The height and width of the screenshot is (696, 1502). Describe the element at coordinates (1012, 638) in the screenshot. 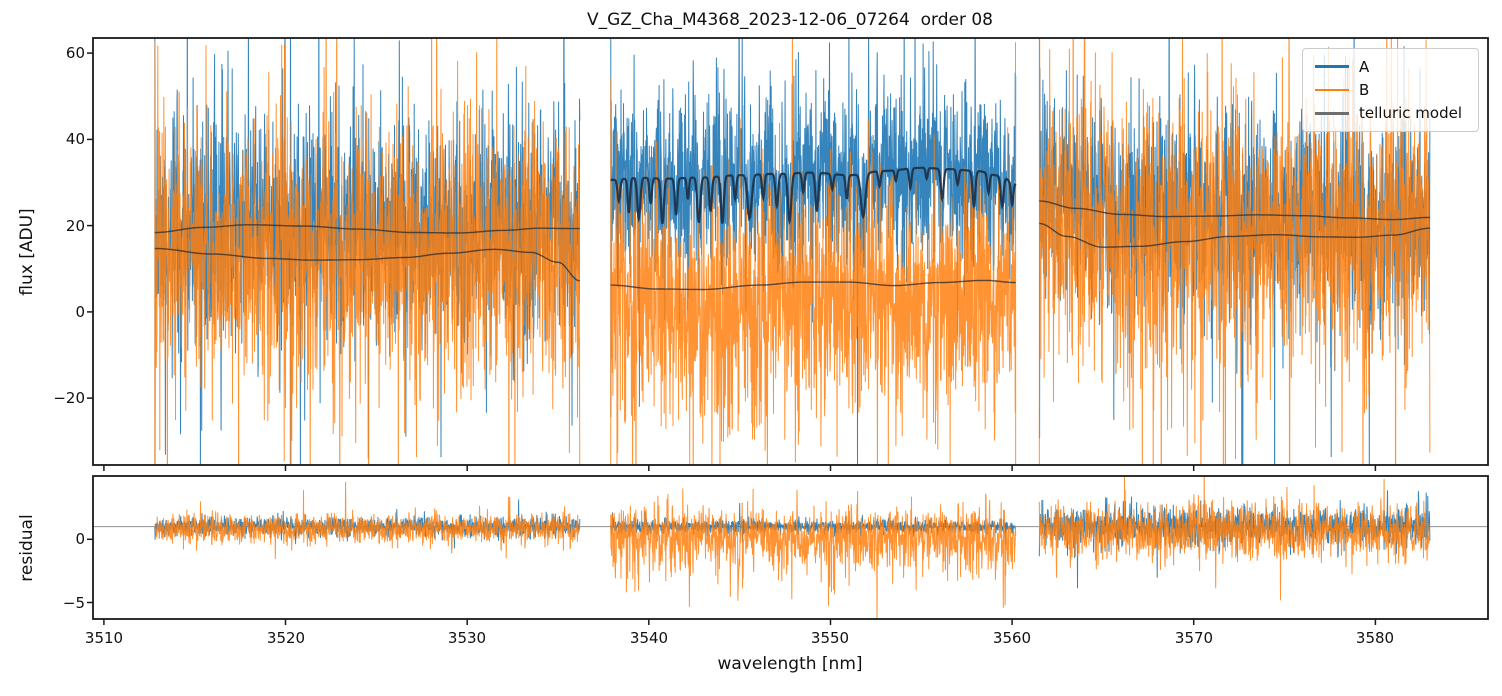

I see `x-tick-label: 3560` at that location.